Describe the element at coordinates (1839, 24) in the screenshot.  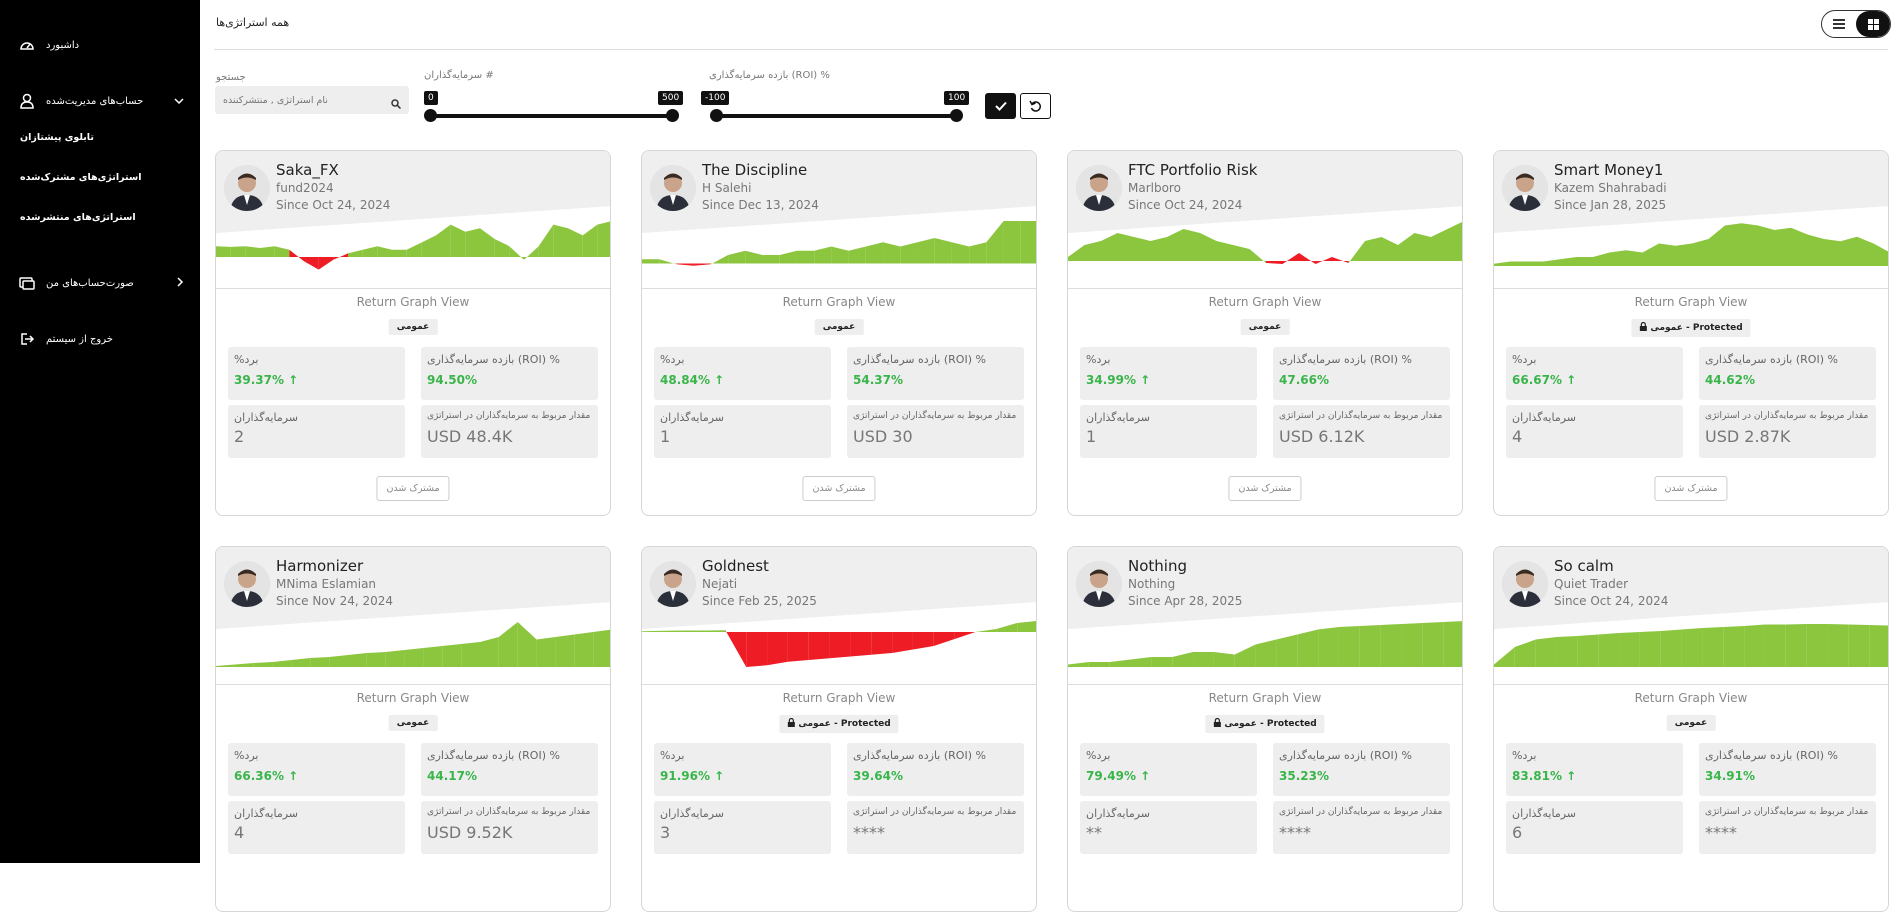
I see `list-view-button` at that location.